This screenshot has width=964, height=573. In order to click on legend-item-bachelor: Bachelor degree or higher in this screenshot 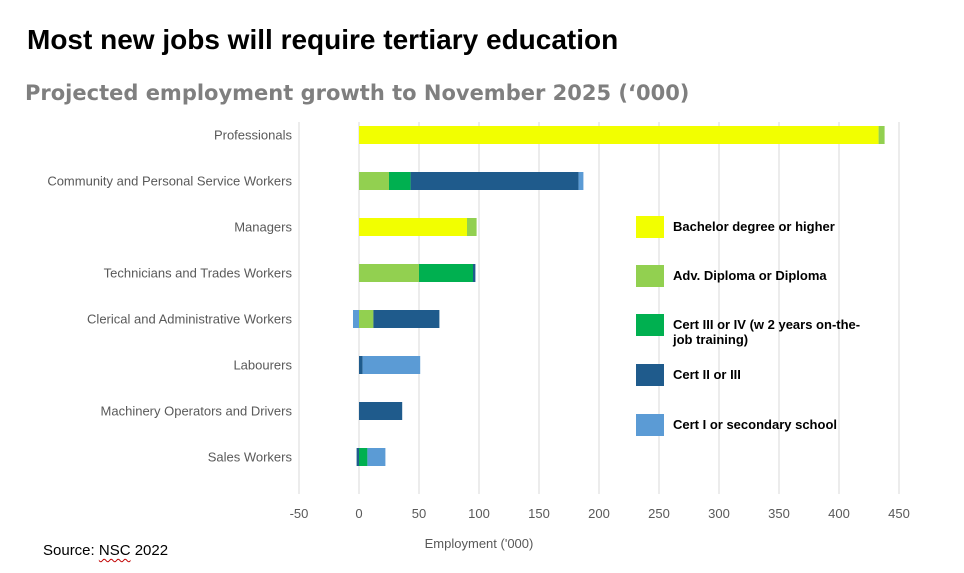, I will do `click(749, 227)`.